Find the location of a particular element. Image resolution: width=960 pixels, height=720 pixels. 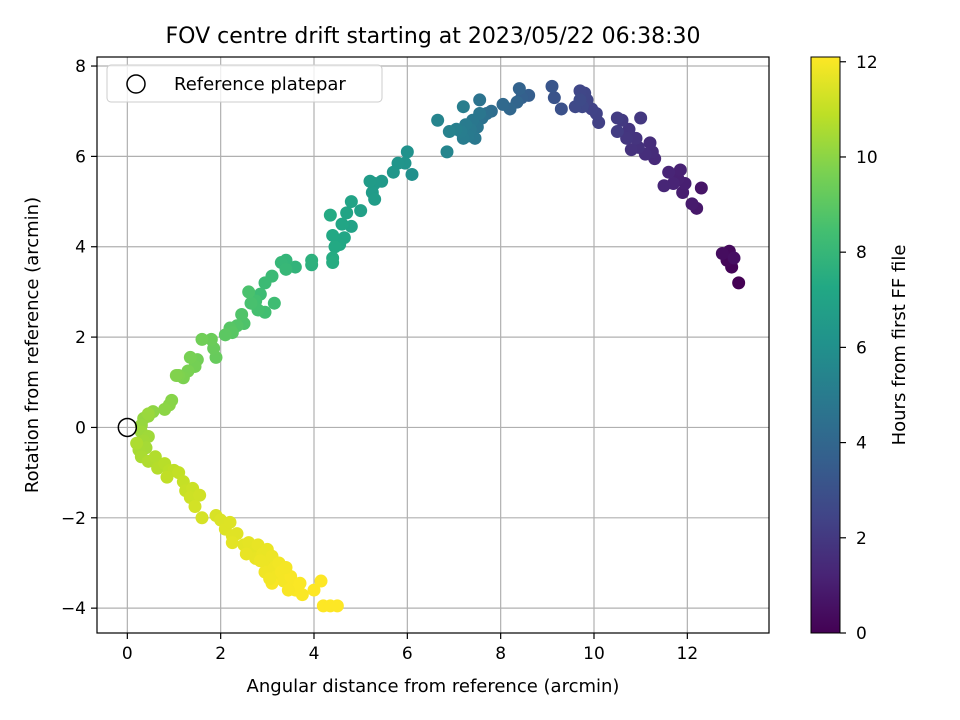

y-tick-label: 2 is located at coordinates (80, 338).